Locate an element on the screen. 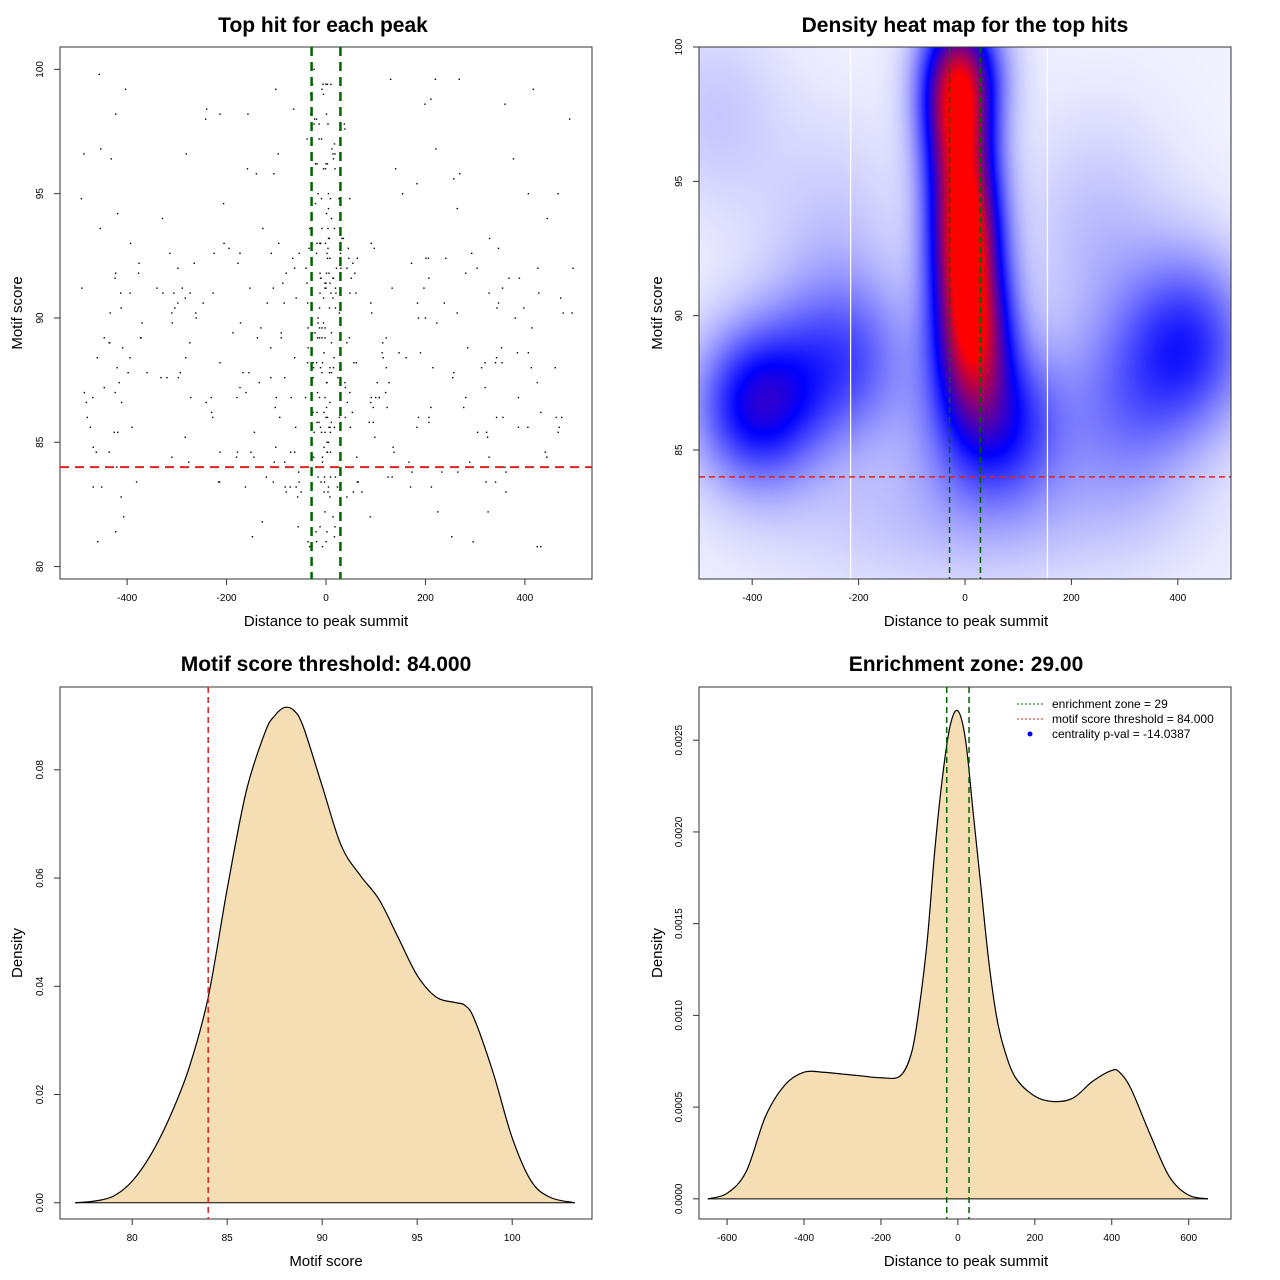  heatmap-x-tick-label: 400 is located at coordinates (1177, 598).